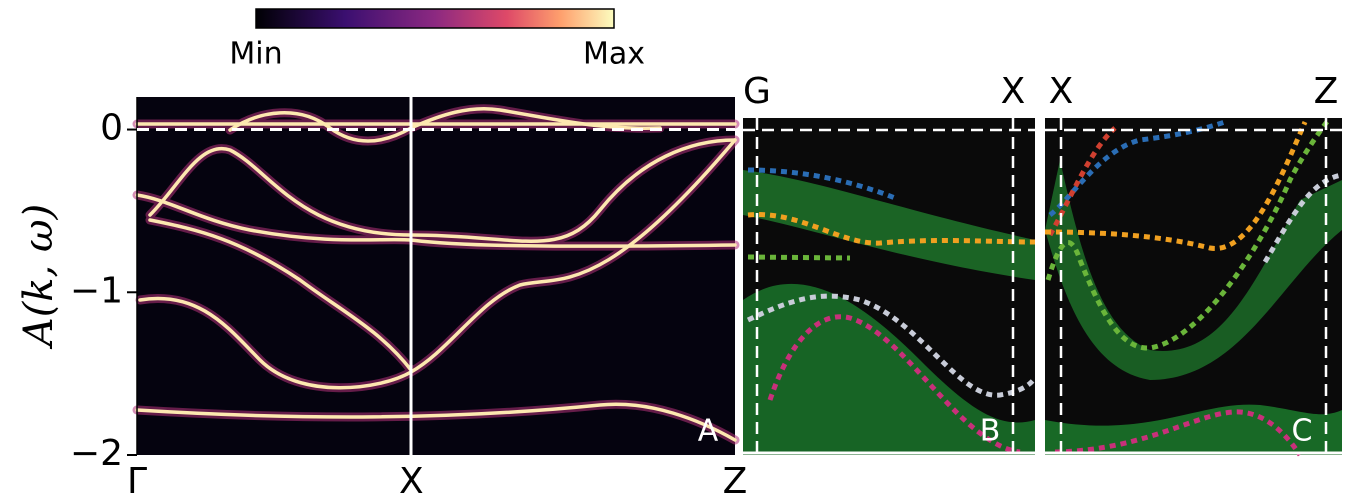  What do you see at coordinates (435, 18) in the screenshot?
I see `colorbar` at bounding box center [435, 18].